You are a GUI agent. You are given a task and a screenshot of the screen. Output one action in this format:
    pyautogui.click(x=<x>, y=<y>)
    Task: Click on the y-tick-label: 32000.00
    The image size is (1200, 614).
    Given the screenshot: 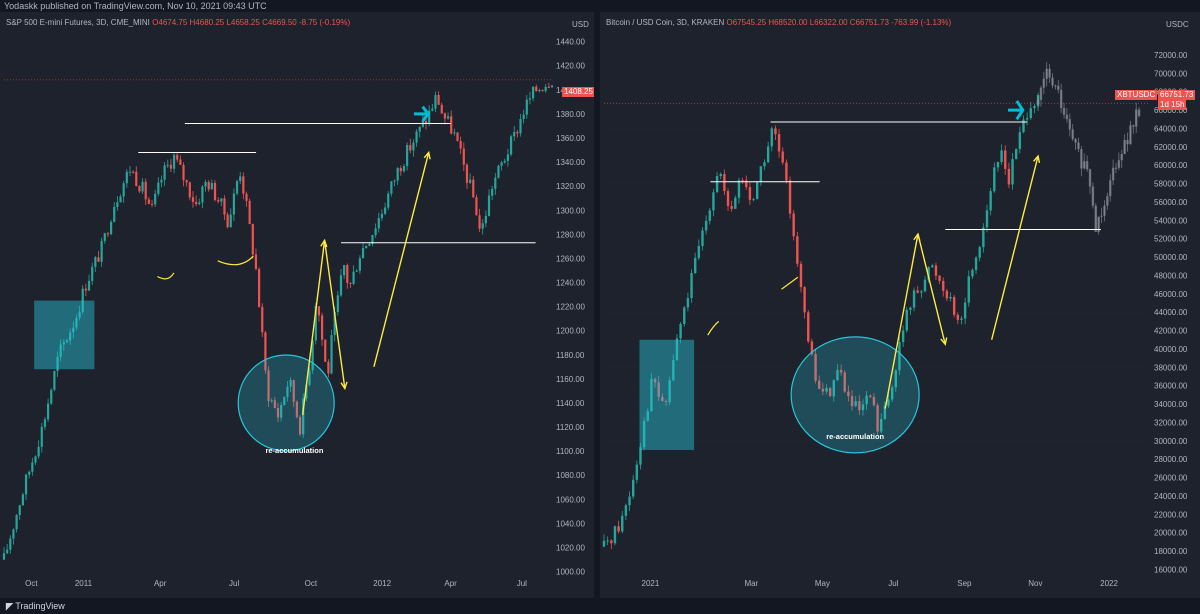 What is the action you would take?
    pyautogui.click(x=1171, y=422)
    